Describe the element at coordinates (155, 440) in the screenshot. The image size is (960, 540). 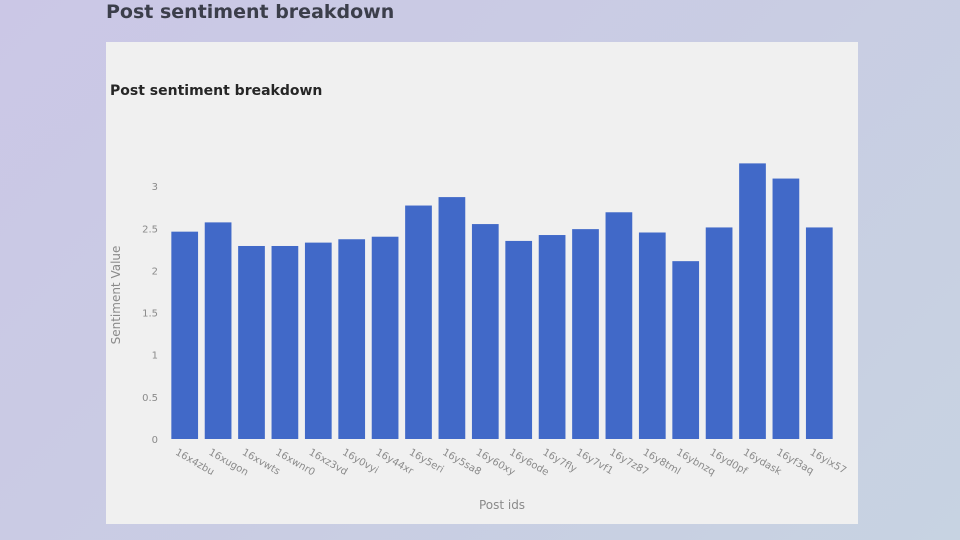
I see `y-tick-label: 0` at that location.